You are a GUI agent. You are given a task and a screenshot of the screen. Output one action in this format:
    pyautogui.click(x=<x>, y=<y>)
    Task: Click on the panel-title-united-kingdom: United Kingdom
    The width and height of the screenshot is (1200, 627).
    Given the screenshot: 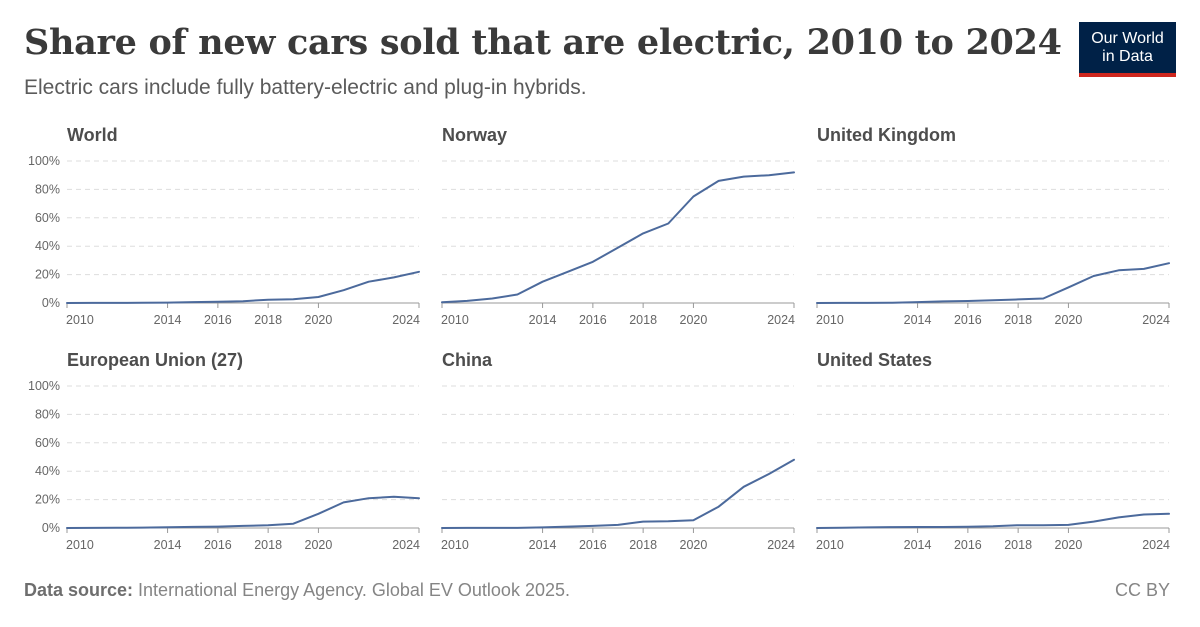 What is the action you would take?
    pyautogui.click(x=886, y=135)
    